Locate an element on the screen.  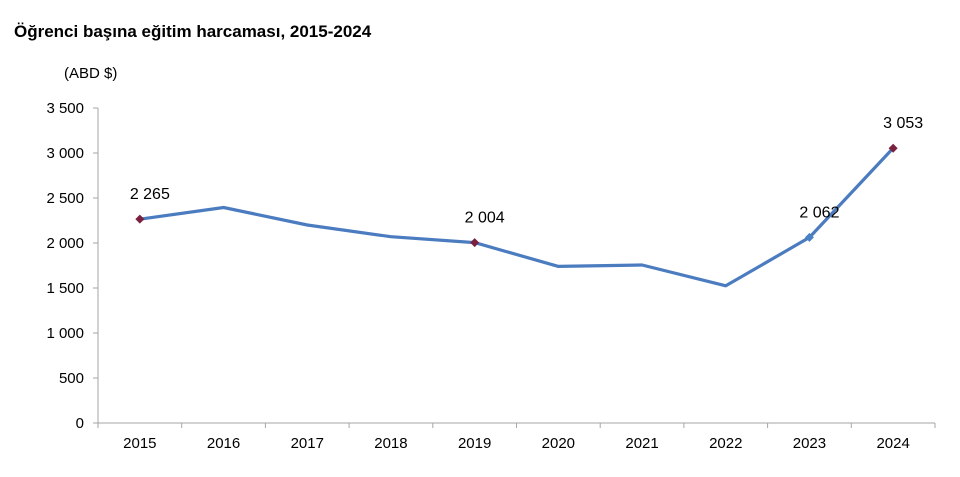
data-label: 3 053 is located at coordinates (903, 123).